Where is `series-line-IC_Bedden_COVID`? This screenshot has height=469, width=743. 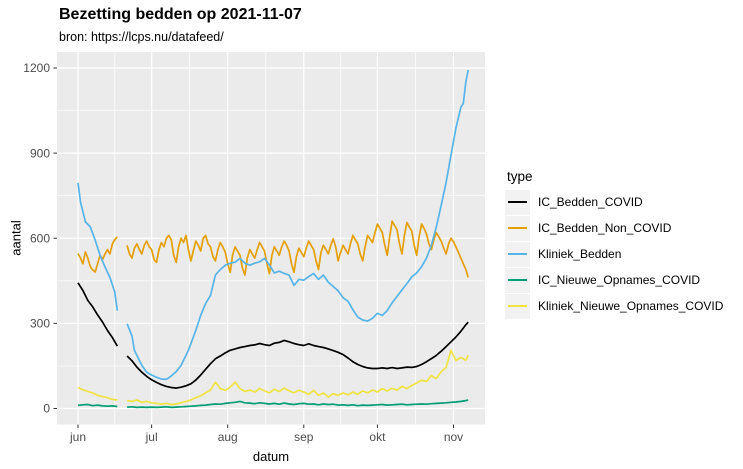
series-line-IC_Bedden_COVID is located at coordinates (273, 335).